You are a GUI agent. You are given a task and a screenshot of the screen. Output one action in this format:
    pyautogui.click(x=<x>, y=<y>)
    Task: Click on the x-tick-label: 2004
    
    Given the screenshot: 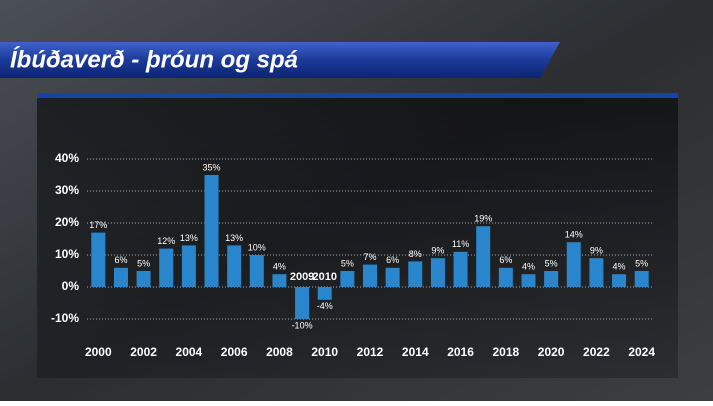 What is the action you would take?
    pyautogui.click(x=189, y=352)
    